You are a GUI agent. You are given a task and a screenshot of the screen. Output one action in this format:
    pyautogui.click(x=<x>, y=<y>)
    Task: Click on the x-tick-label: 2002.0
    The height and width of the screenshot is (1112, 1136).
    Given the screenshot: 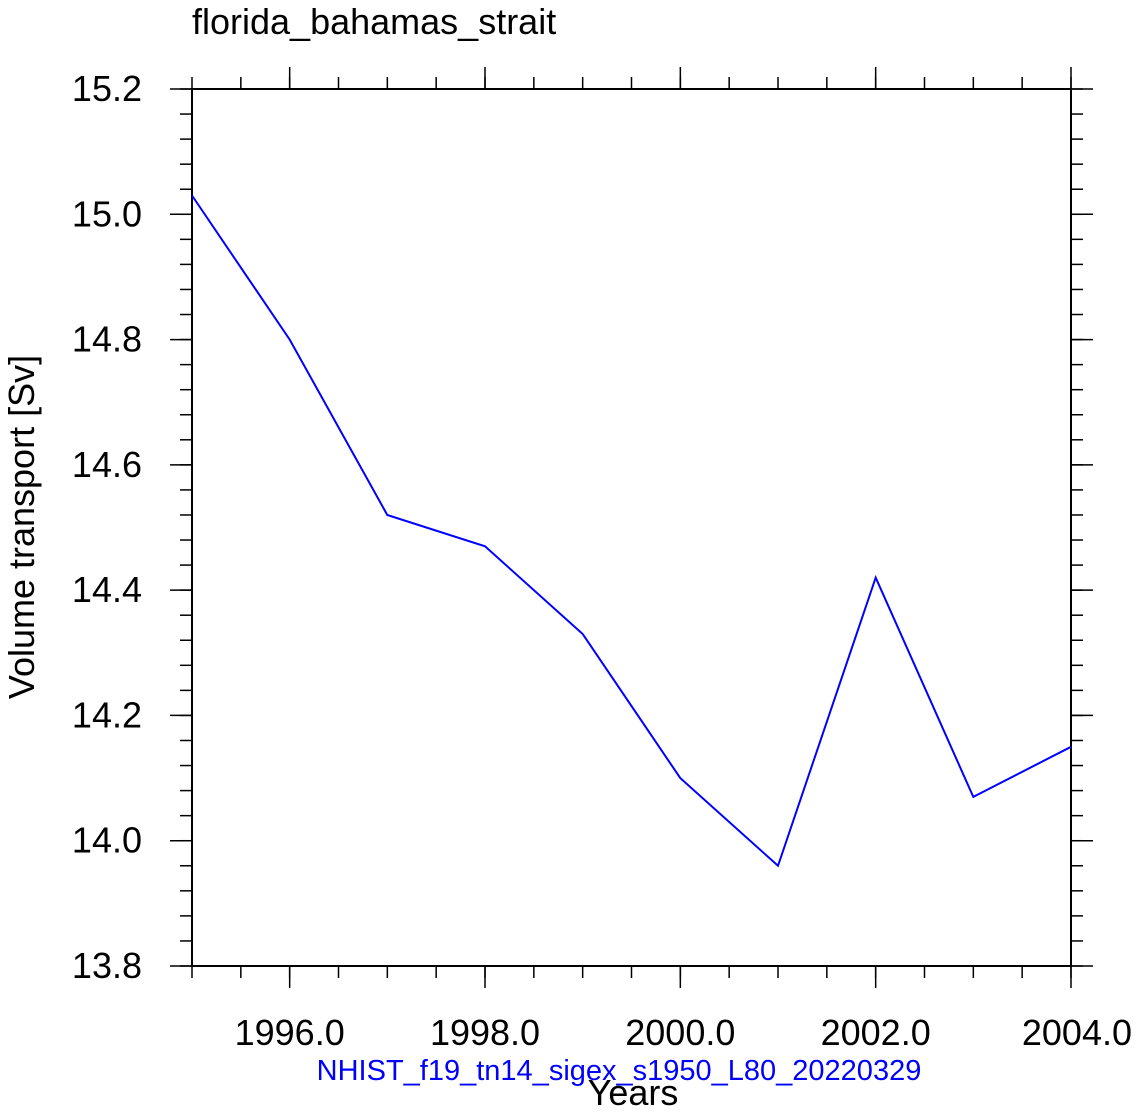 What is the action you would take?
    pyautogui.click(x=876, y=1032)
    